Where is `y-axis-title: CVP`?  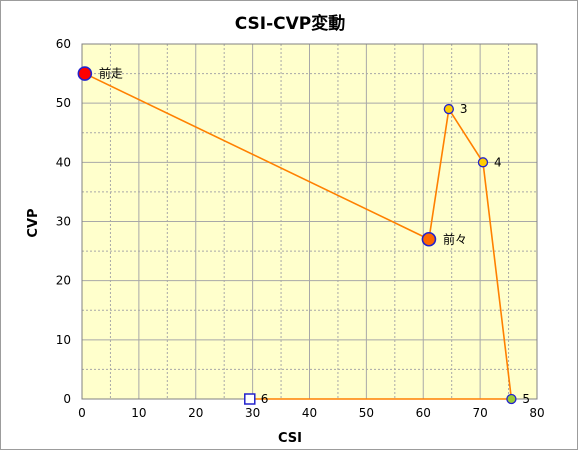
y-axis-title: CVP is located at coordinates (33, 222).